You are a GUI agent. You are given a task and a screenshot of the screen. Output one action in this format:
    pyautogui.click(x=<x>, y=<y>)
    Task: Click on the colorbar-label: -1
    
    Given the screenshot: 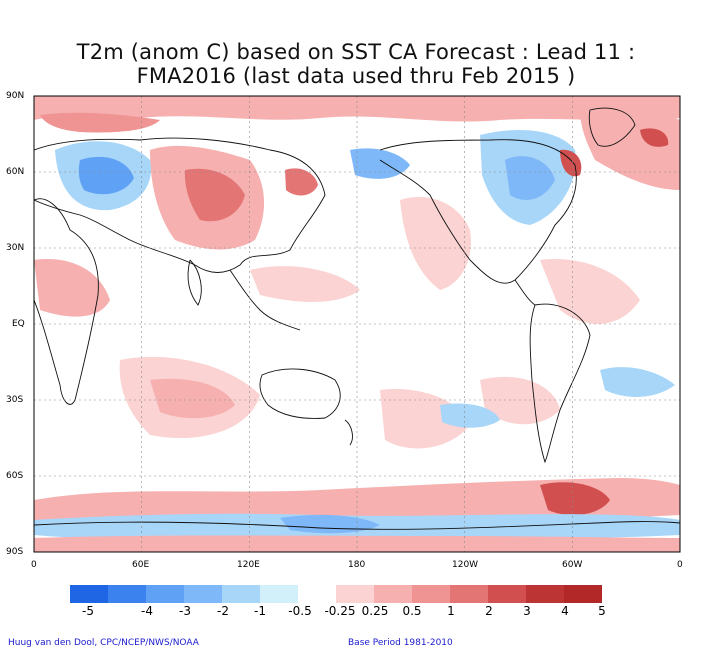 What is the action you would take?
    pyautogui.click(x=260, y=611)
    